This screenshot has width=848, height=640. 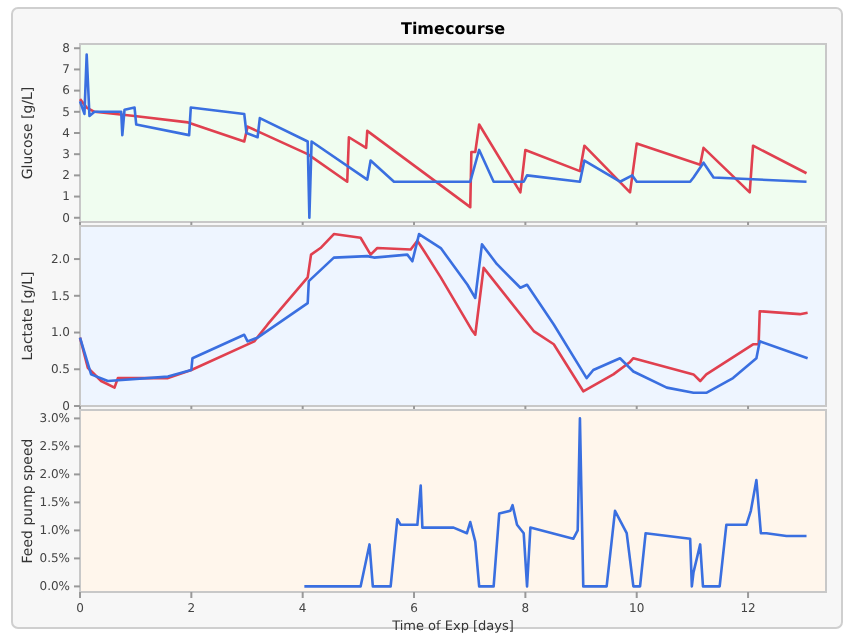 I want to click on chart-title: Timecourse, so click(x=453, y=29).